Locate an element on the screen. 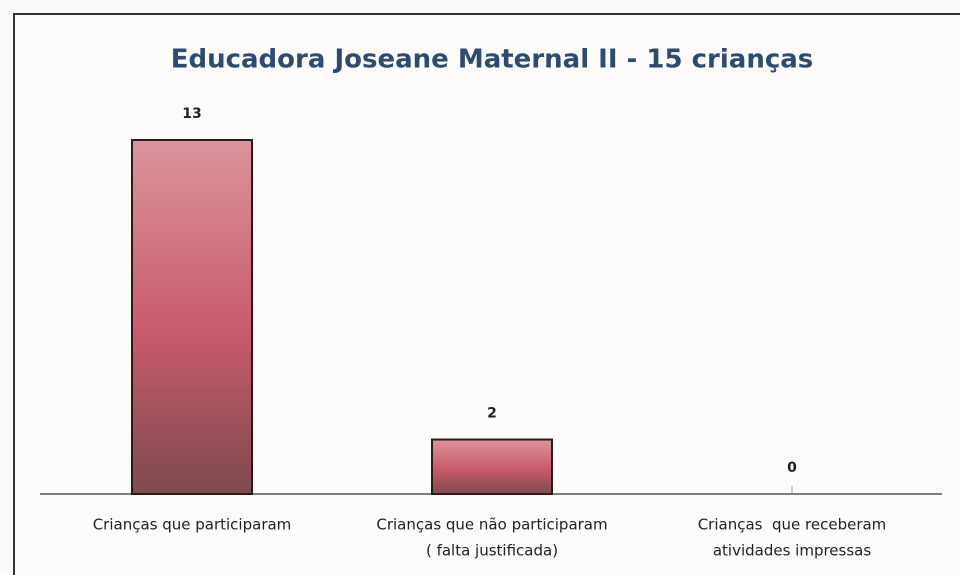 This screenshot has height=575, width=960. x-tick-label: Crianças que participaram is located at coordinates (192, 525).